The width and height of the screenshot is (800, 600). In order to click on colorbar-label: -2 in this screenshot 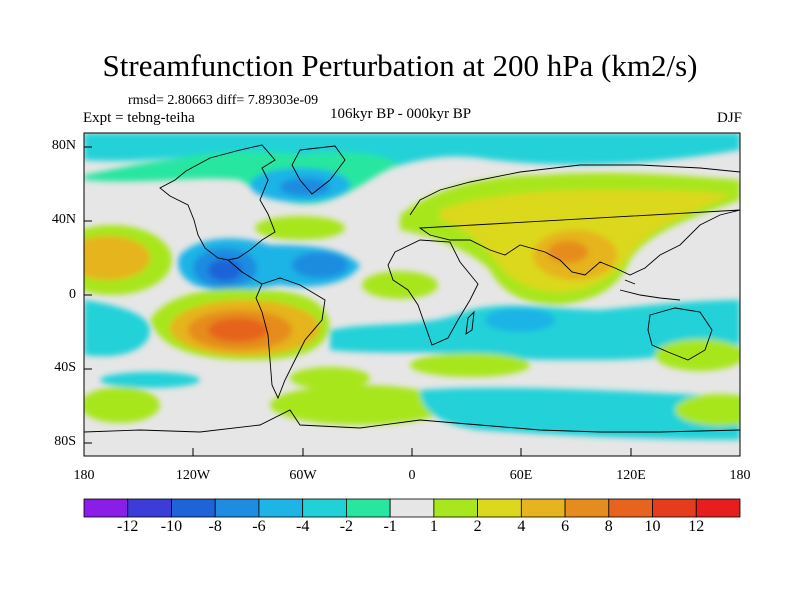, I will do `click(346, 526)`.